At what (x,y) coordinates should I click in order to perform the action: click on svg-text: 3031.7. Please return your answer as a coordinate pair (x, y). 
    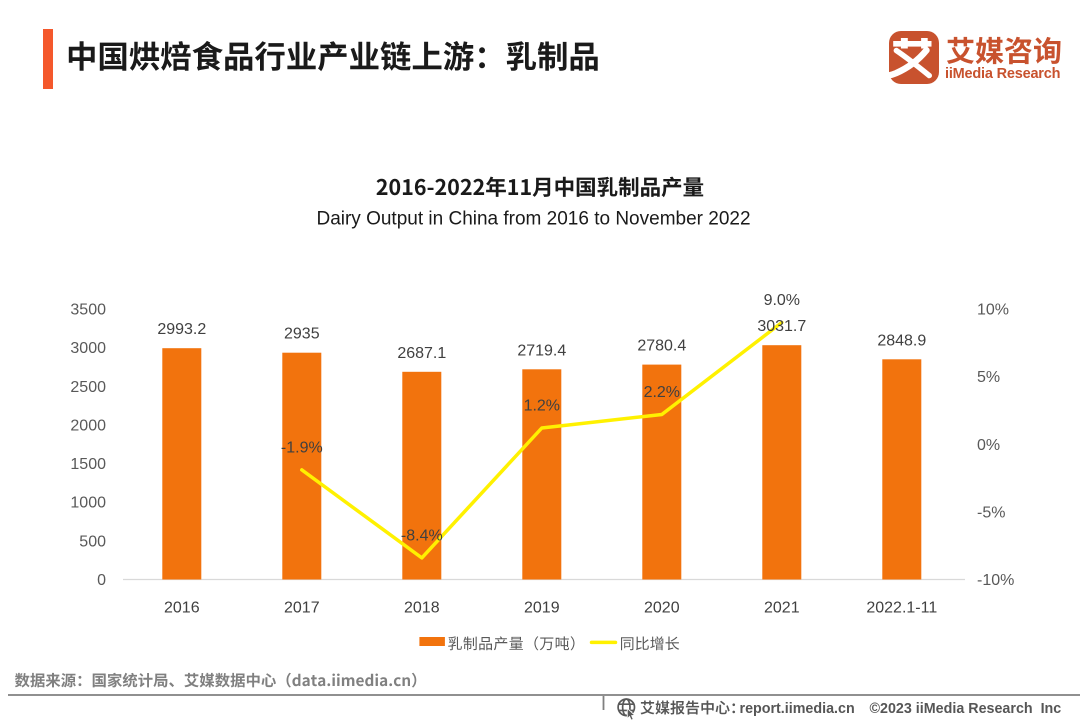
    Looking at the image, I should click on (781, 326).